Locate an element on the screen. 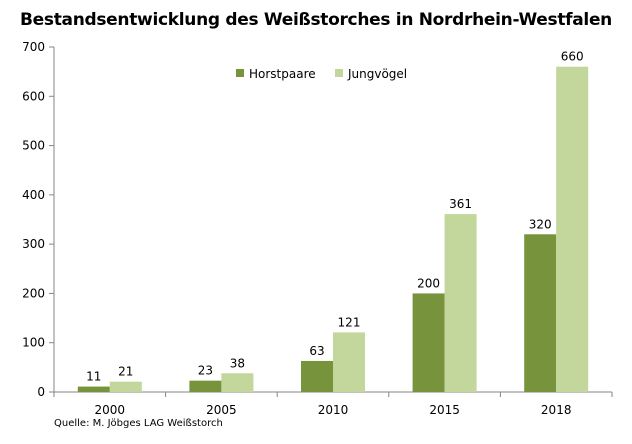 This screenshot has height=444, width=632. y-tick-label: 700 is located at coordinates (33, 47).